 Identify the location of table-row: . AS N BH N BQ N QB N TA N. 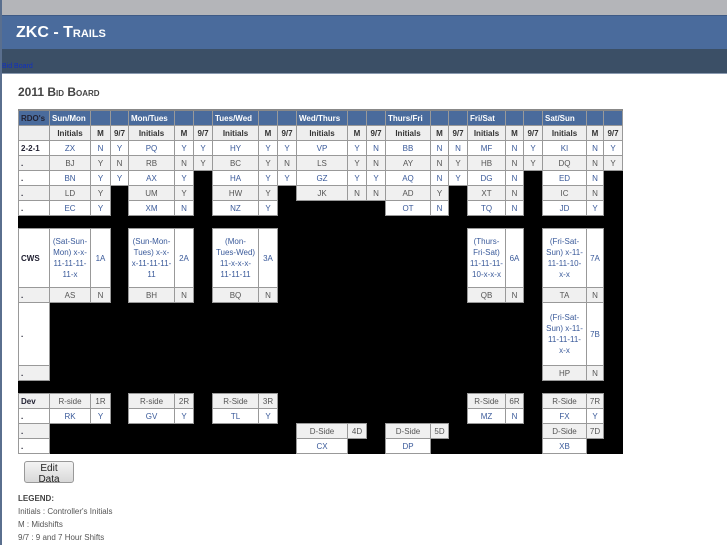
(320, 295).